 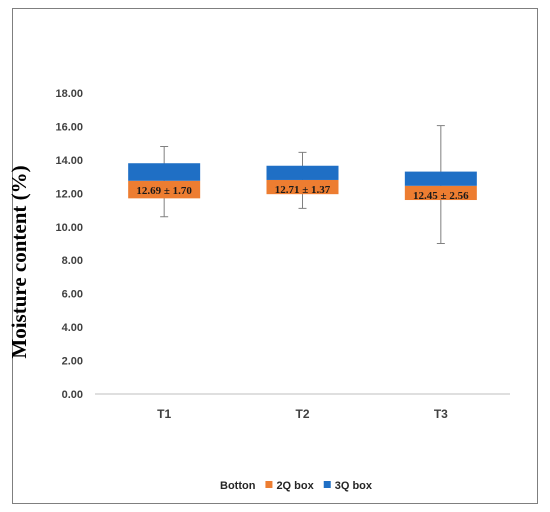 I want to click on legend: Botton 2Q box 3Q box, so click(x=296, y=486).